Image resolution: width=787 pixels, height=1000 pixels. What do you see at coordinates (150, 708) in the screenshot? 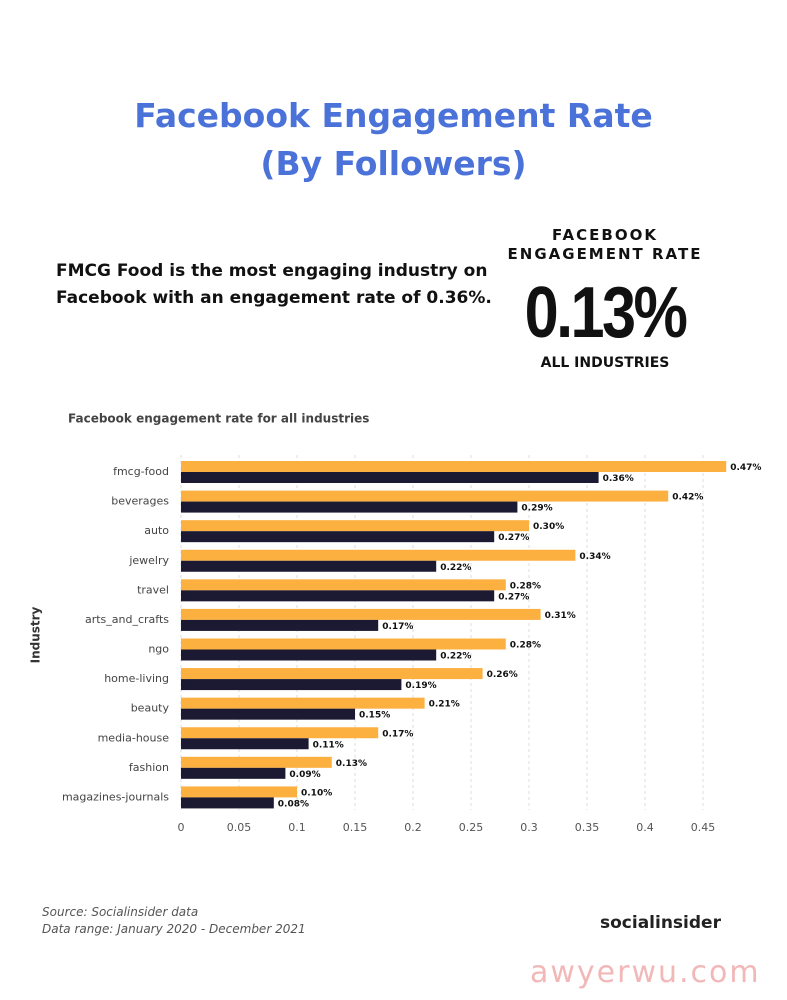
I see `y-tick-label: beauty` at bounding box center [150, 708].